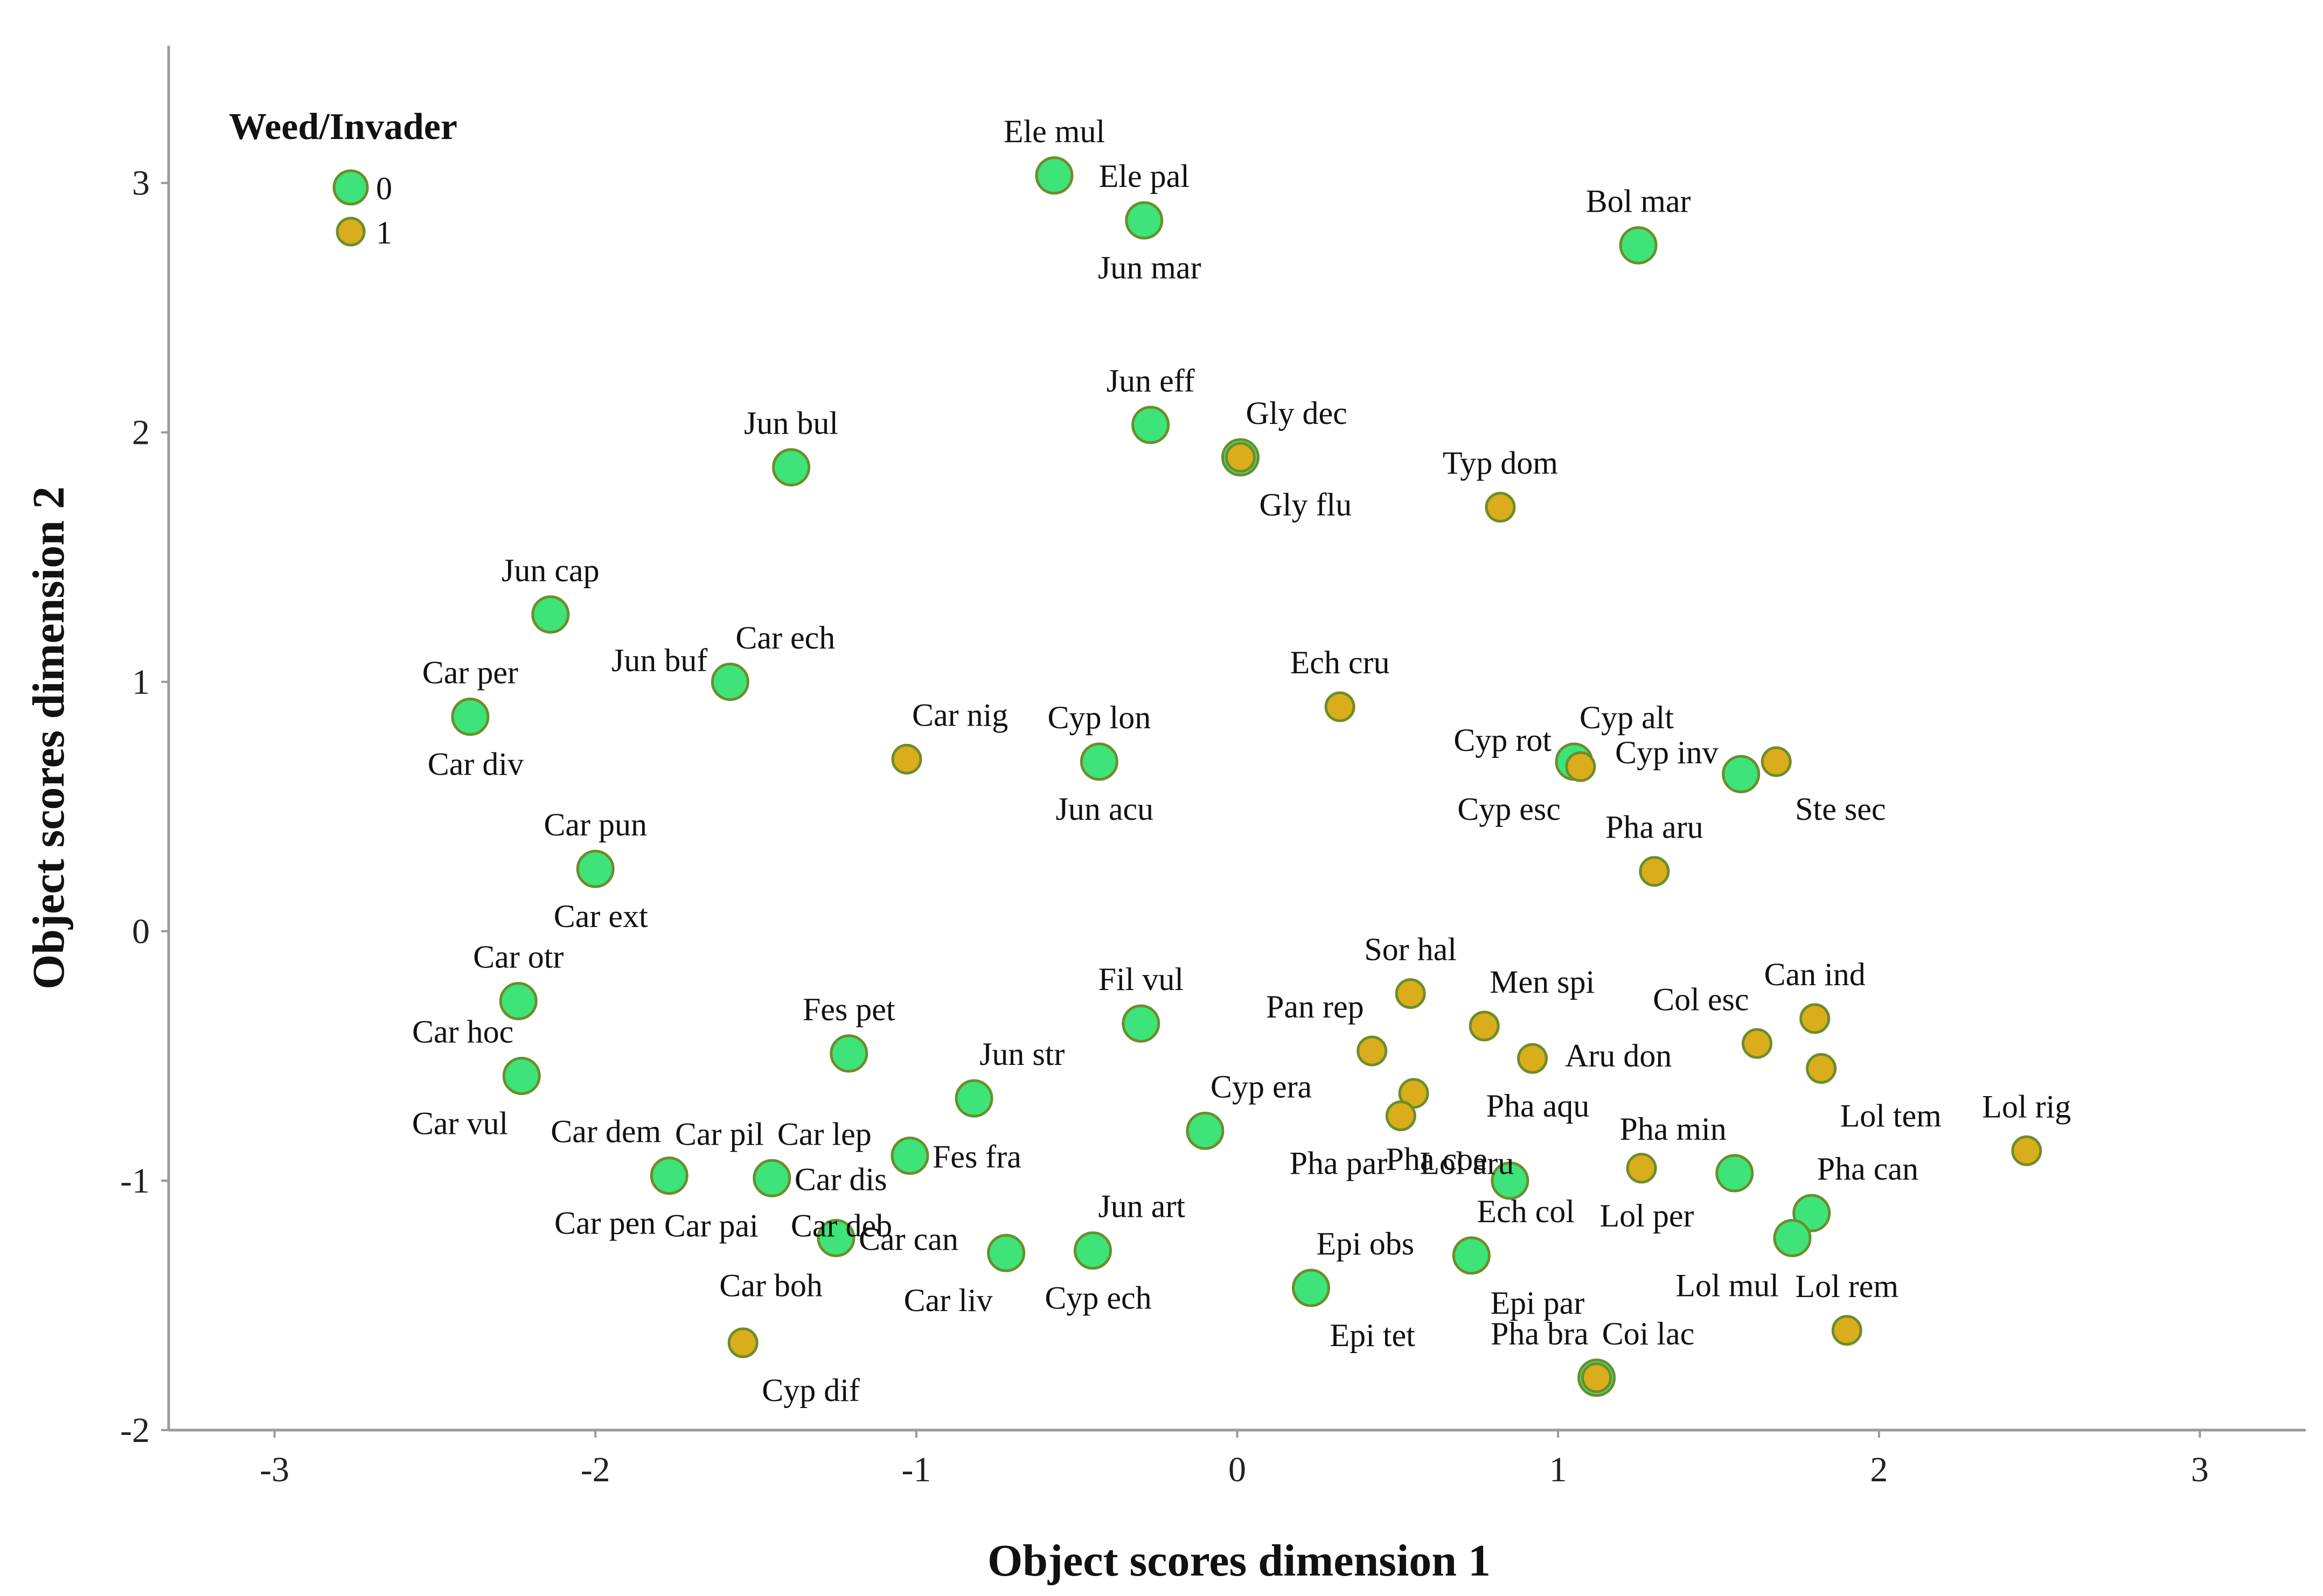  Describe the element at coordinates (49, 737) in the screenshot. I see `y-axis-title: Object scores dimension 2` at that location.